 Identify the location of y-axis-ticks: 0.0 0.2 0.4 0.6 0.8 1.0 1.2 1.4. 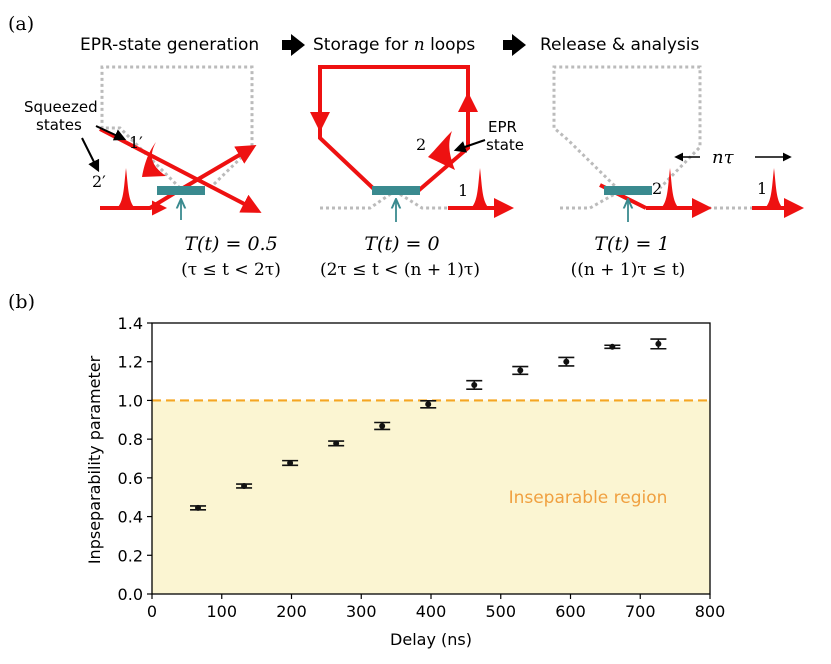
(135, 459).